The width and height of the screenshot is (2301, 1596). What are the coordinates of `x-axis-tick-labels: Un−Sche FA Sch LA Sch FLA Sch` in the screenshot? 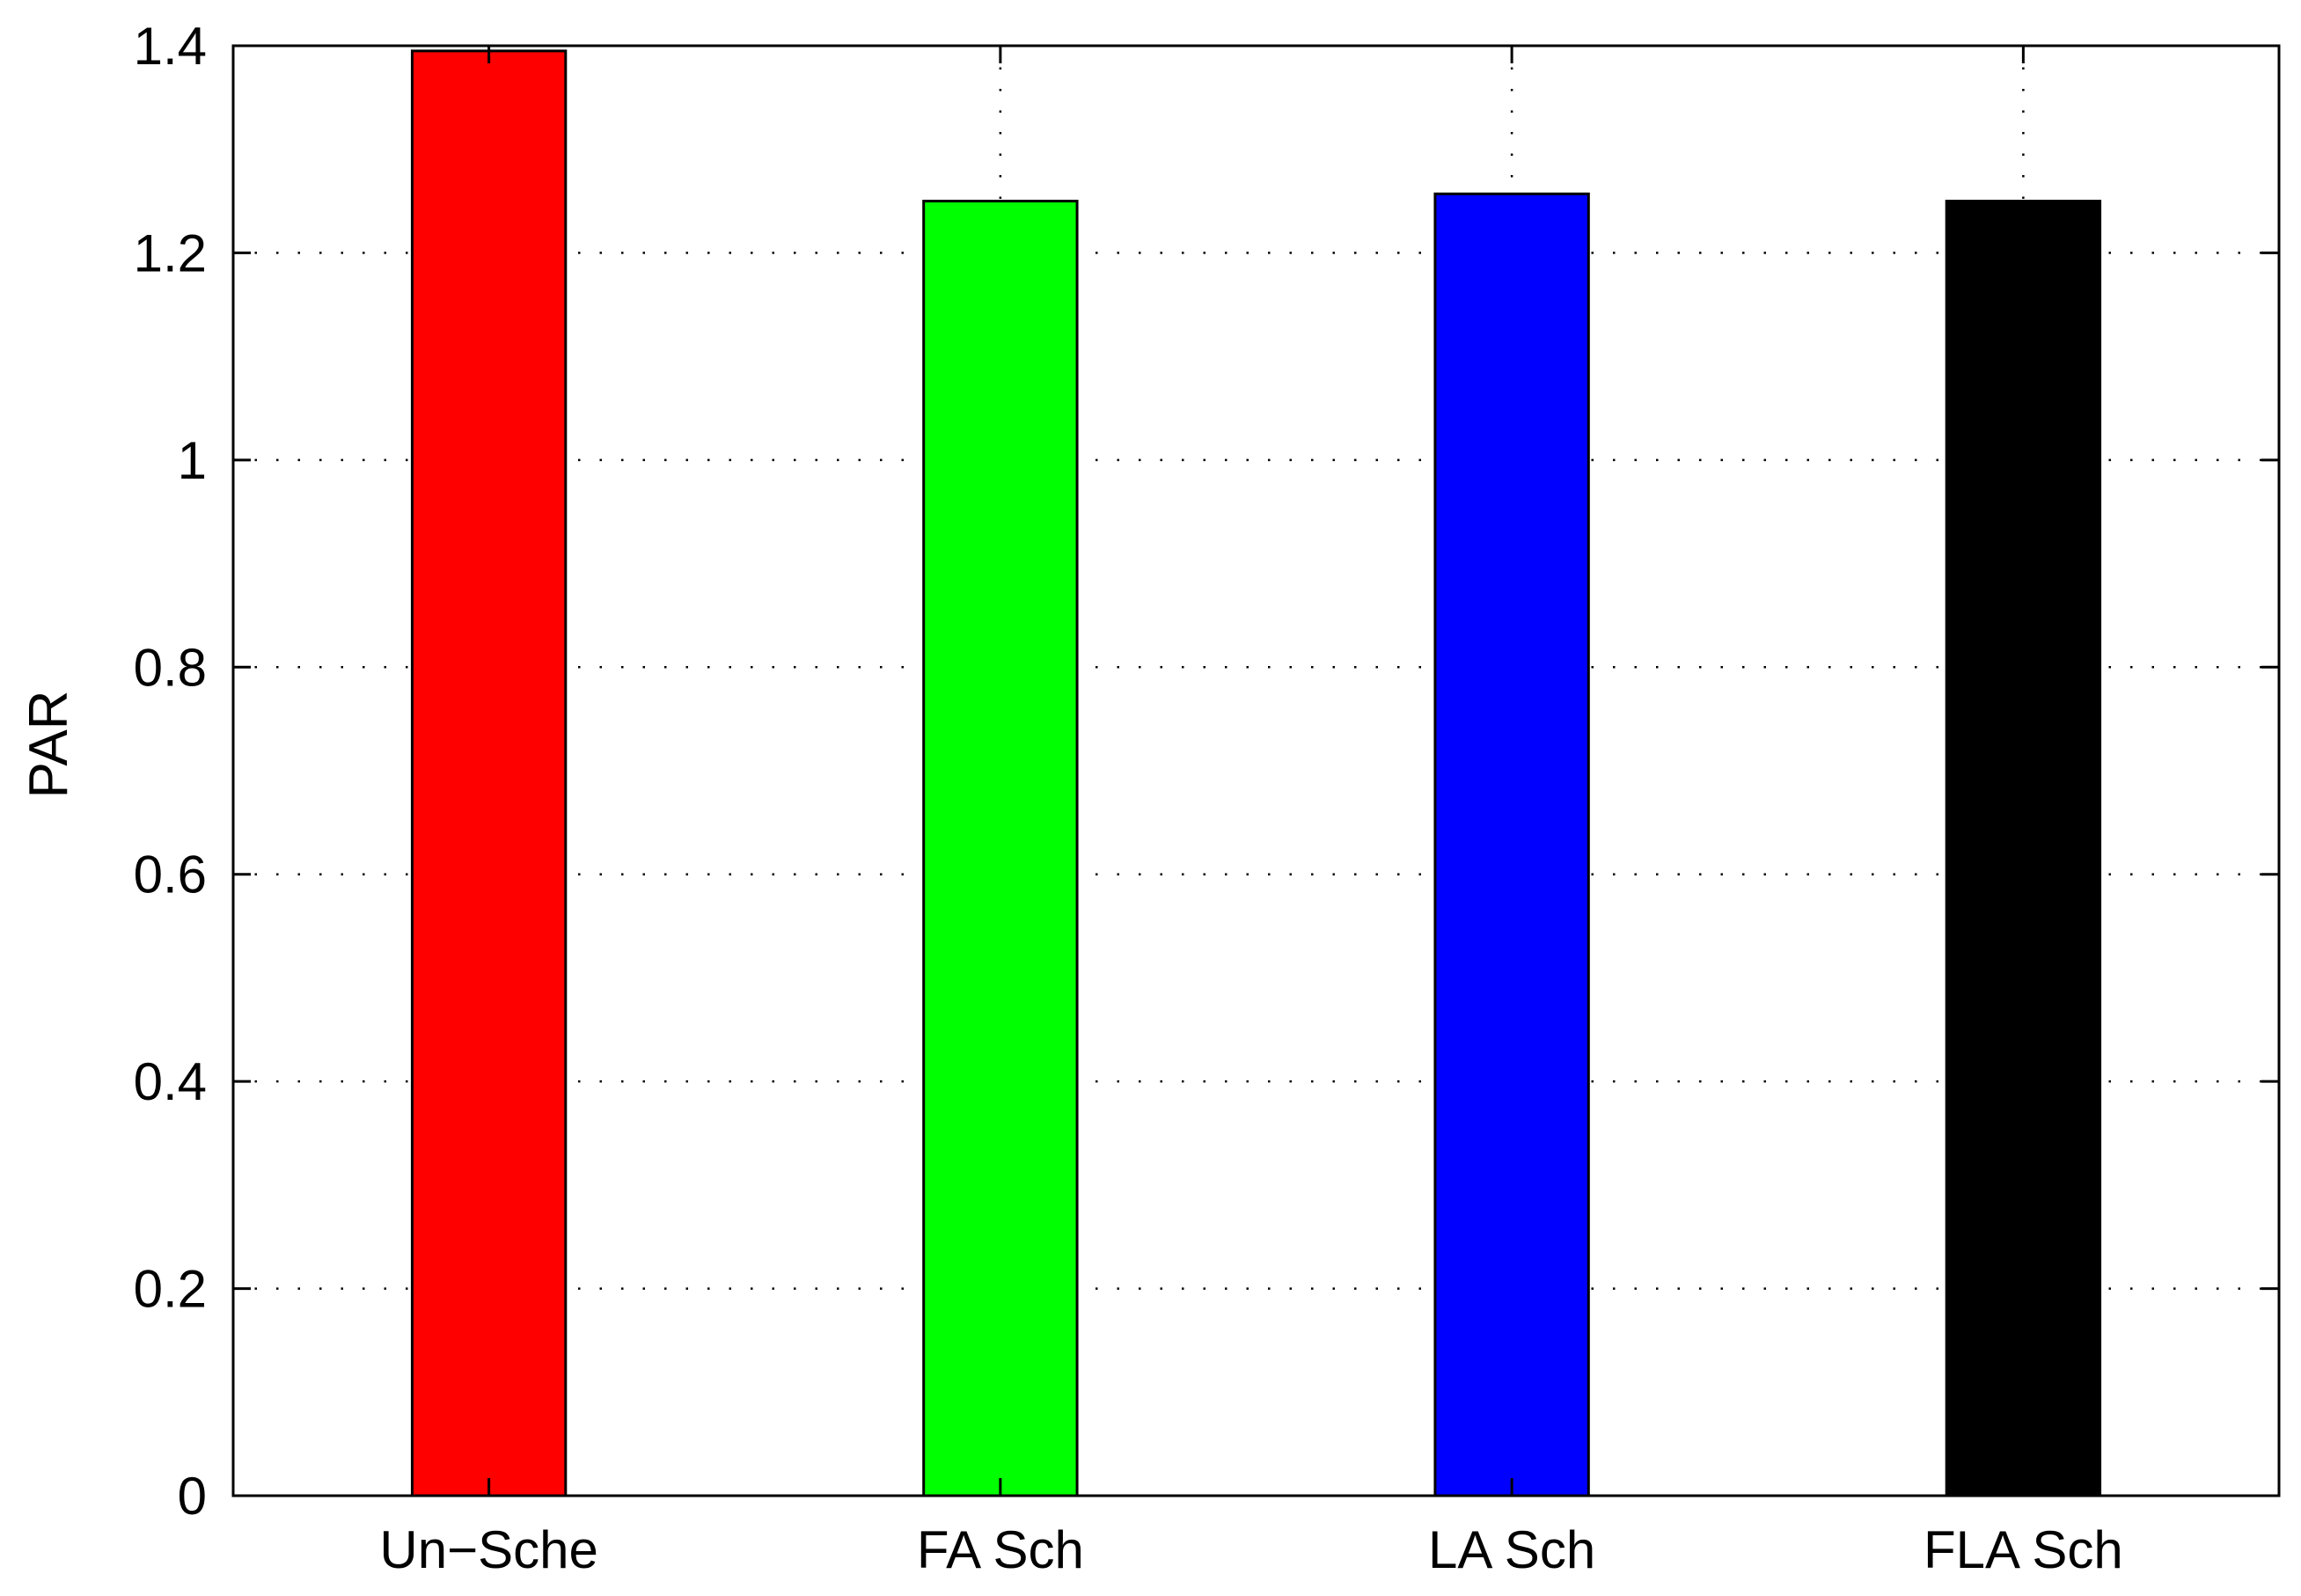 It's located at (1250, 1549).